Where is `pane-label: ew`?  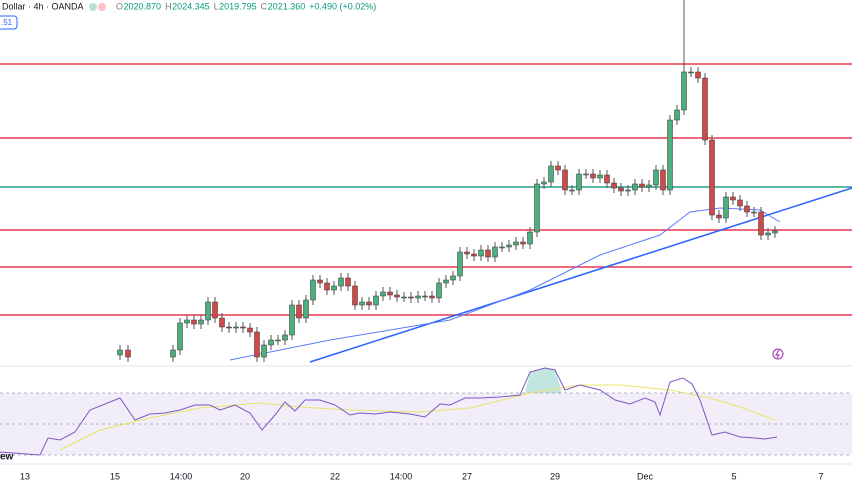 pane-label: ew is located at coordinates (7, 457).